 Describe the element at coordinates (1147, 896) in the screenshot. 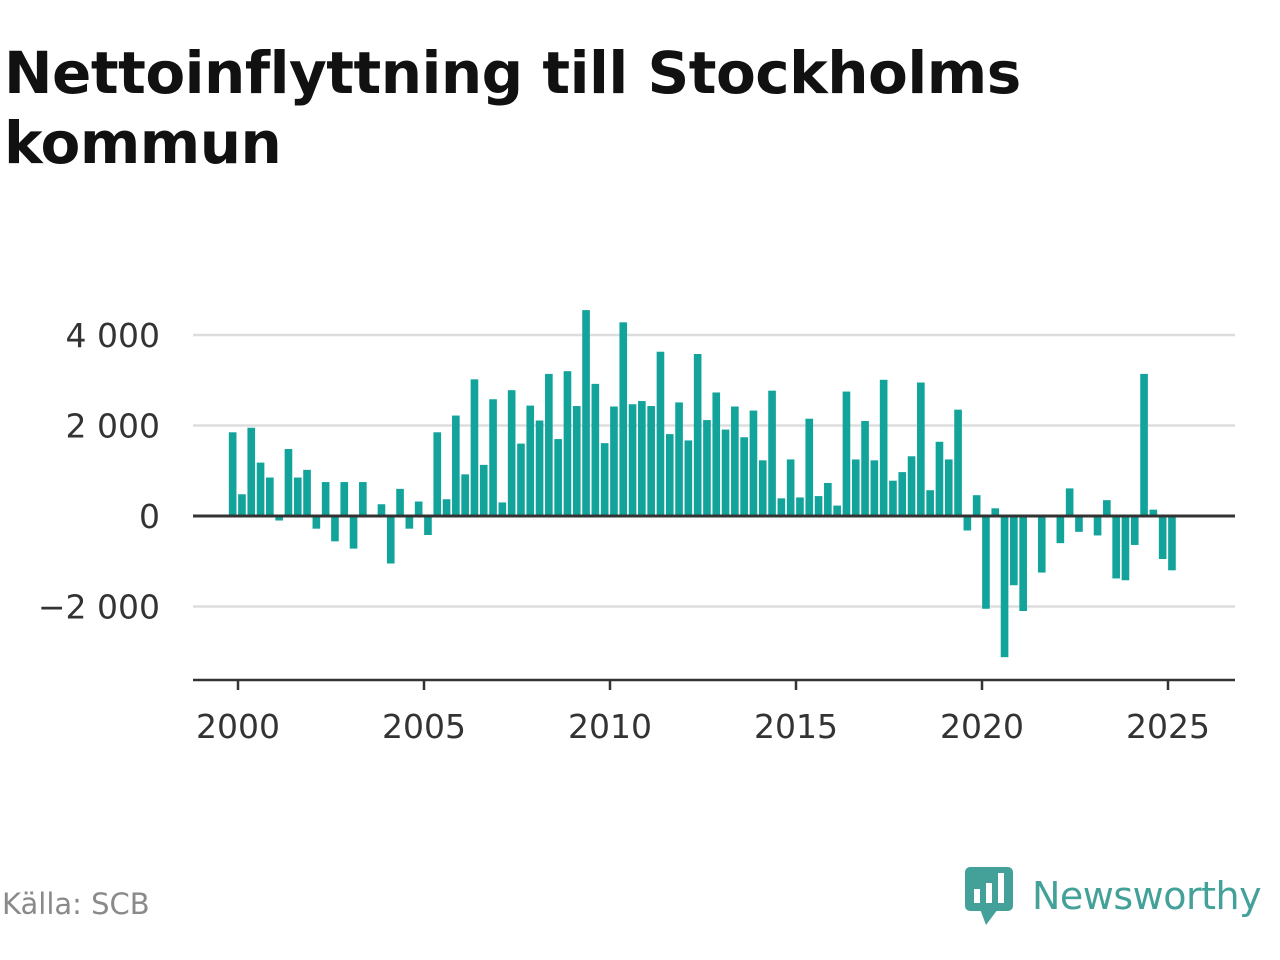

I see `brand-name: Newsworthy` at that location.